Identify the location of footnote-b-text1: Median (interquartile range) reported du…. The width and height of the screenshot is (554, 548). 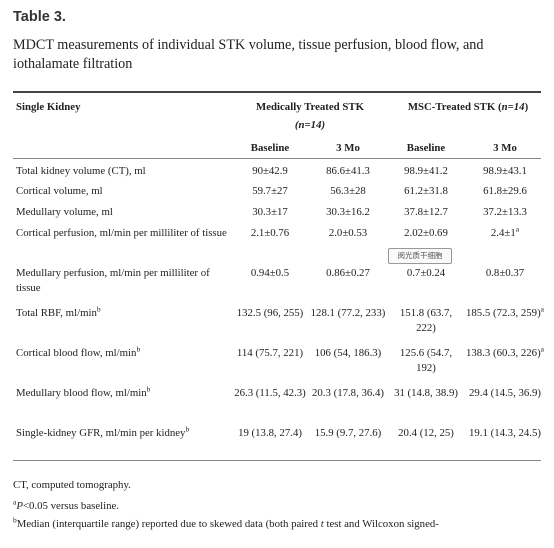
(168, 524).